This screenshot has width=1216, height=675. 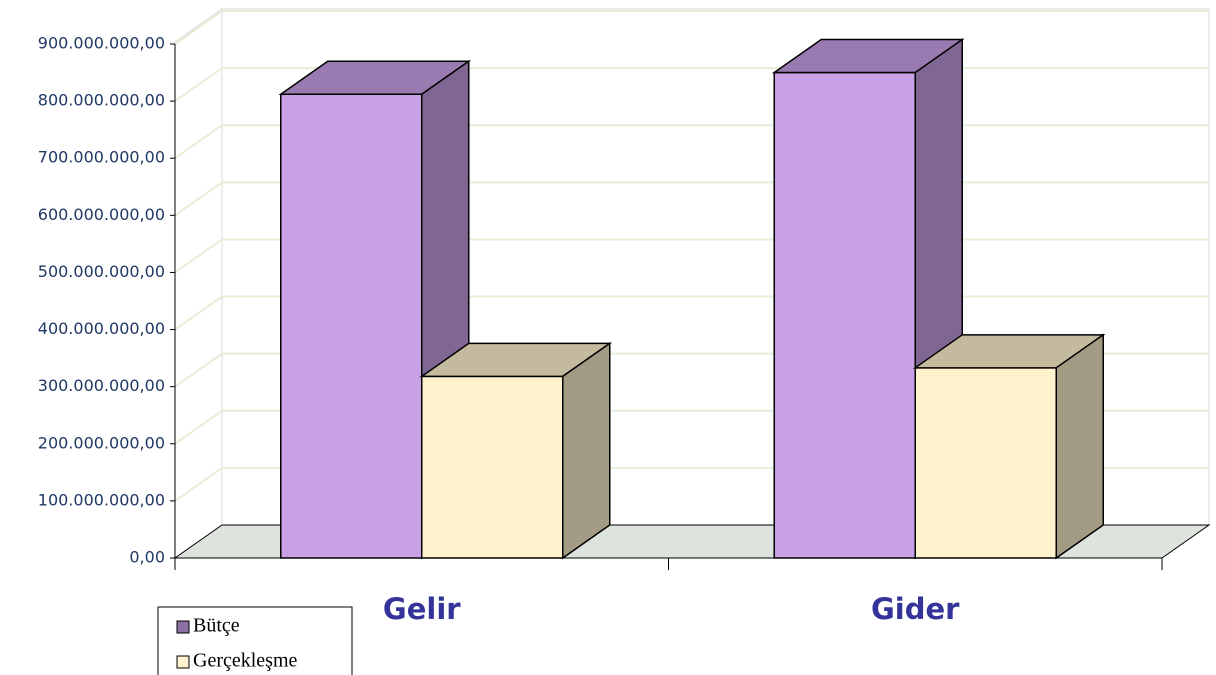 I want to click on y-tick-label: 200.000.000,00, so click(x=101, y=442).